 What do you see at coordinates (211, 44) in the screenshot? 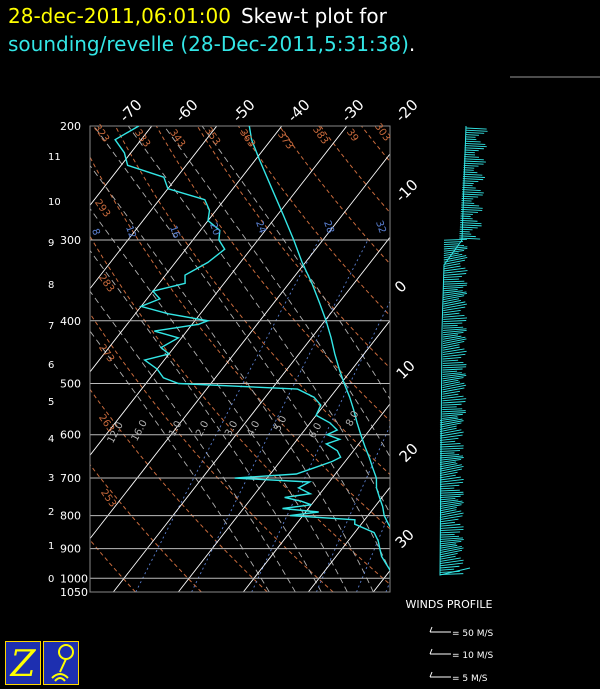
I see `header-line-2: sounding/revelle (28-Dec-2011,5:31:38).` at bounding box center [211, 44].